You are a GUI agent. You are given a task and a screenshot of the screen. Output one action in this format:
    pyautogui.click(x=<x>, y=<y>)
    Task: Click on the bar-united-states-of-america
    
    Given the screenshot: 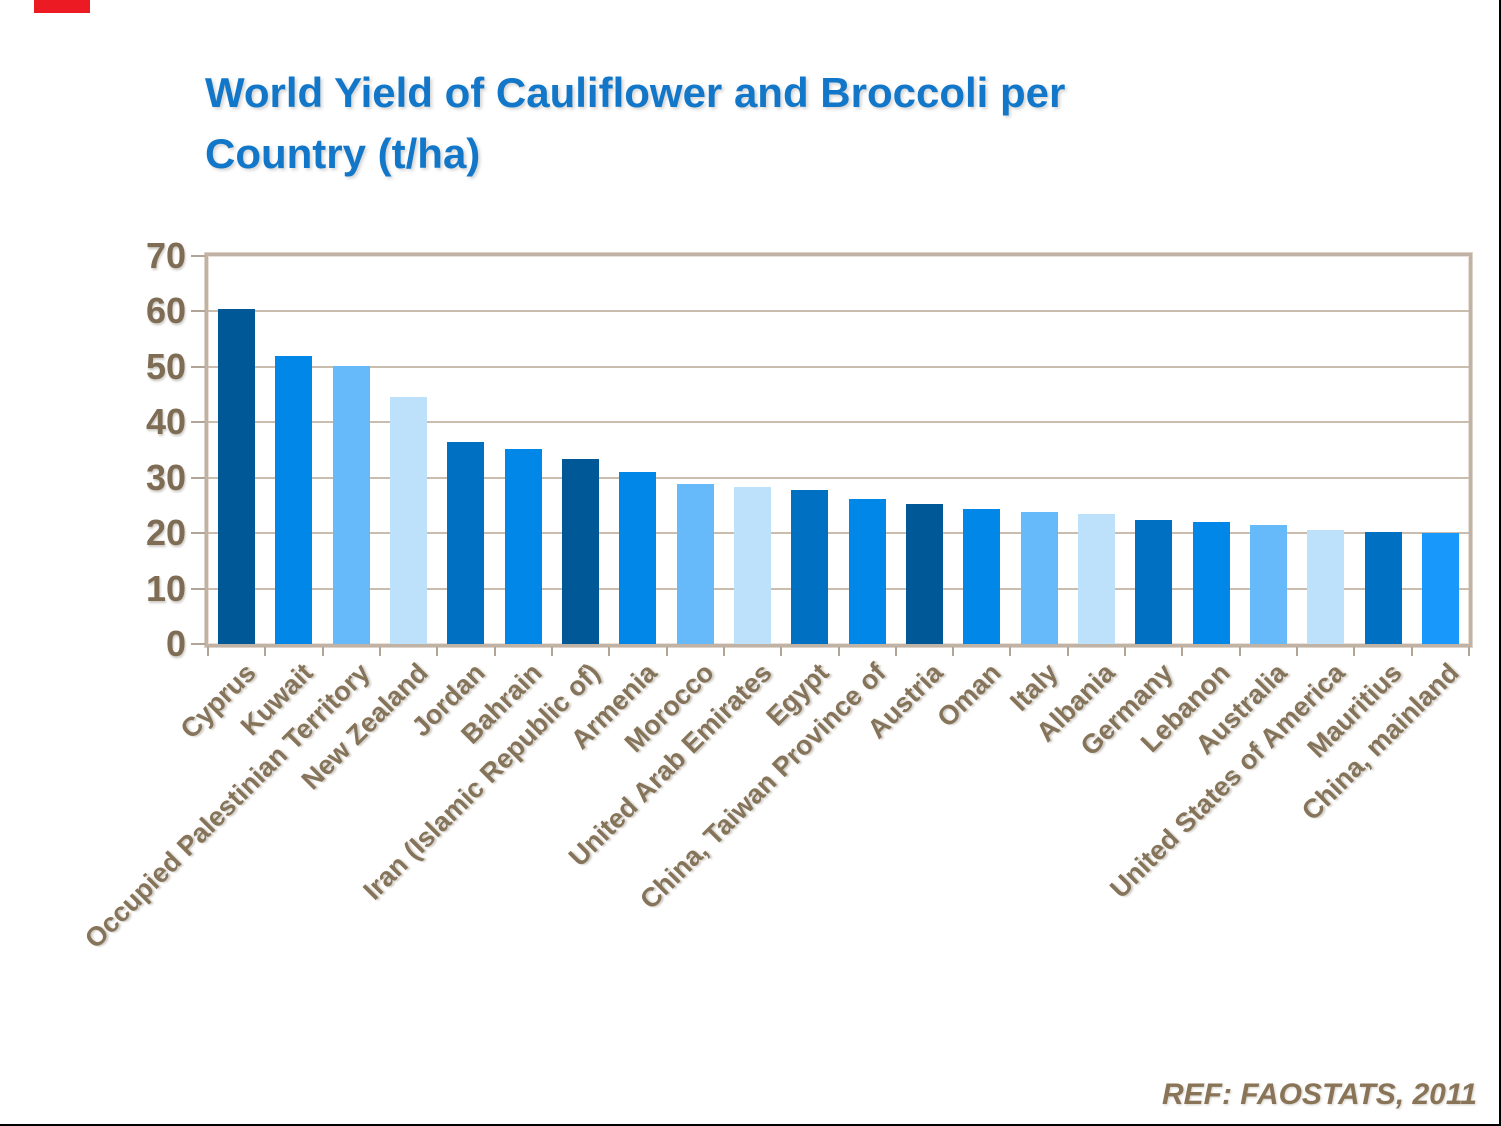 What is the action you would take?
    pyautogui.click(x=1326, y=587)
    